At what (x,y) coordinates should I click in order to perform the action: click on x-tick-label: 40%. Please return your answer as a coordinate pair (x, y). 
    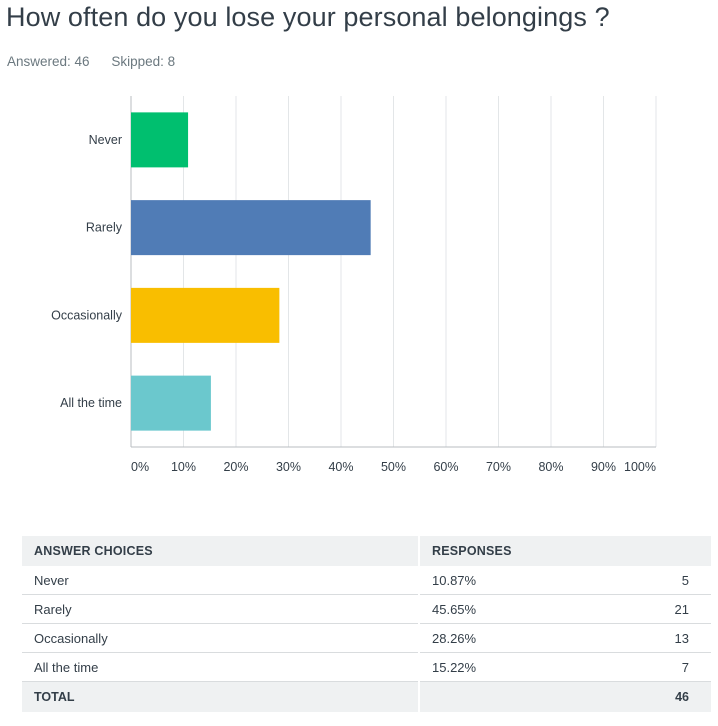
    Looking at the image, I should click on (340, 467).